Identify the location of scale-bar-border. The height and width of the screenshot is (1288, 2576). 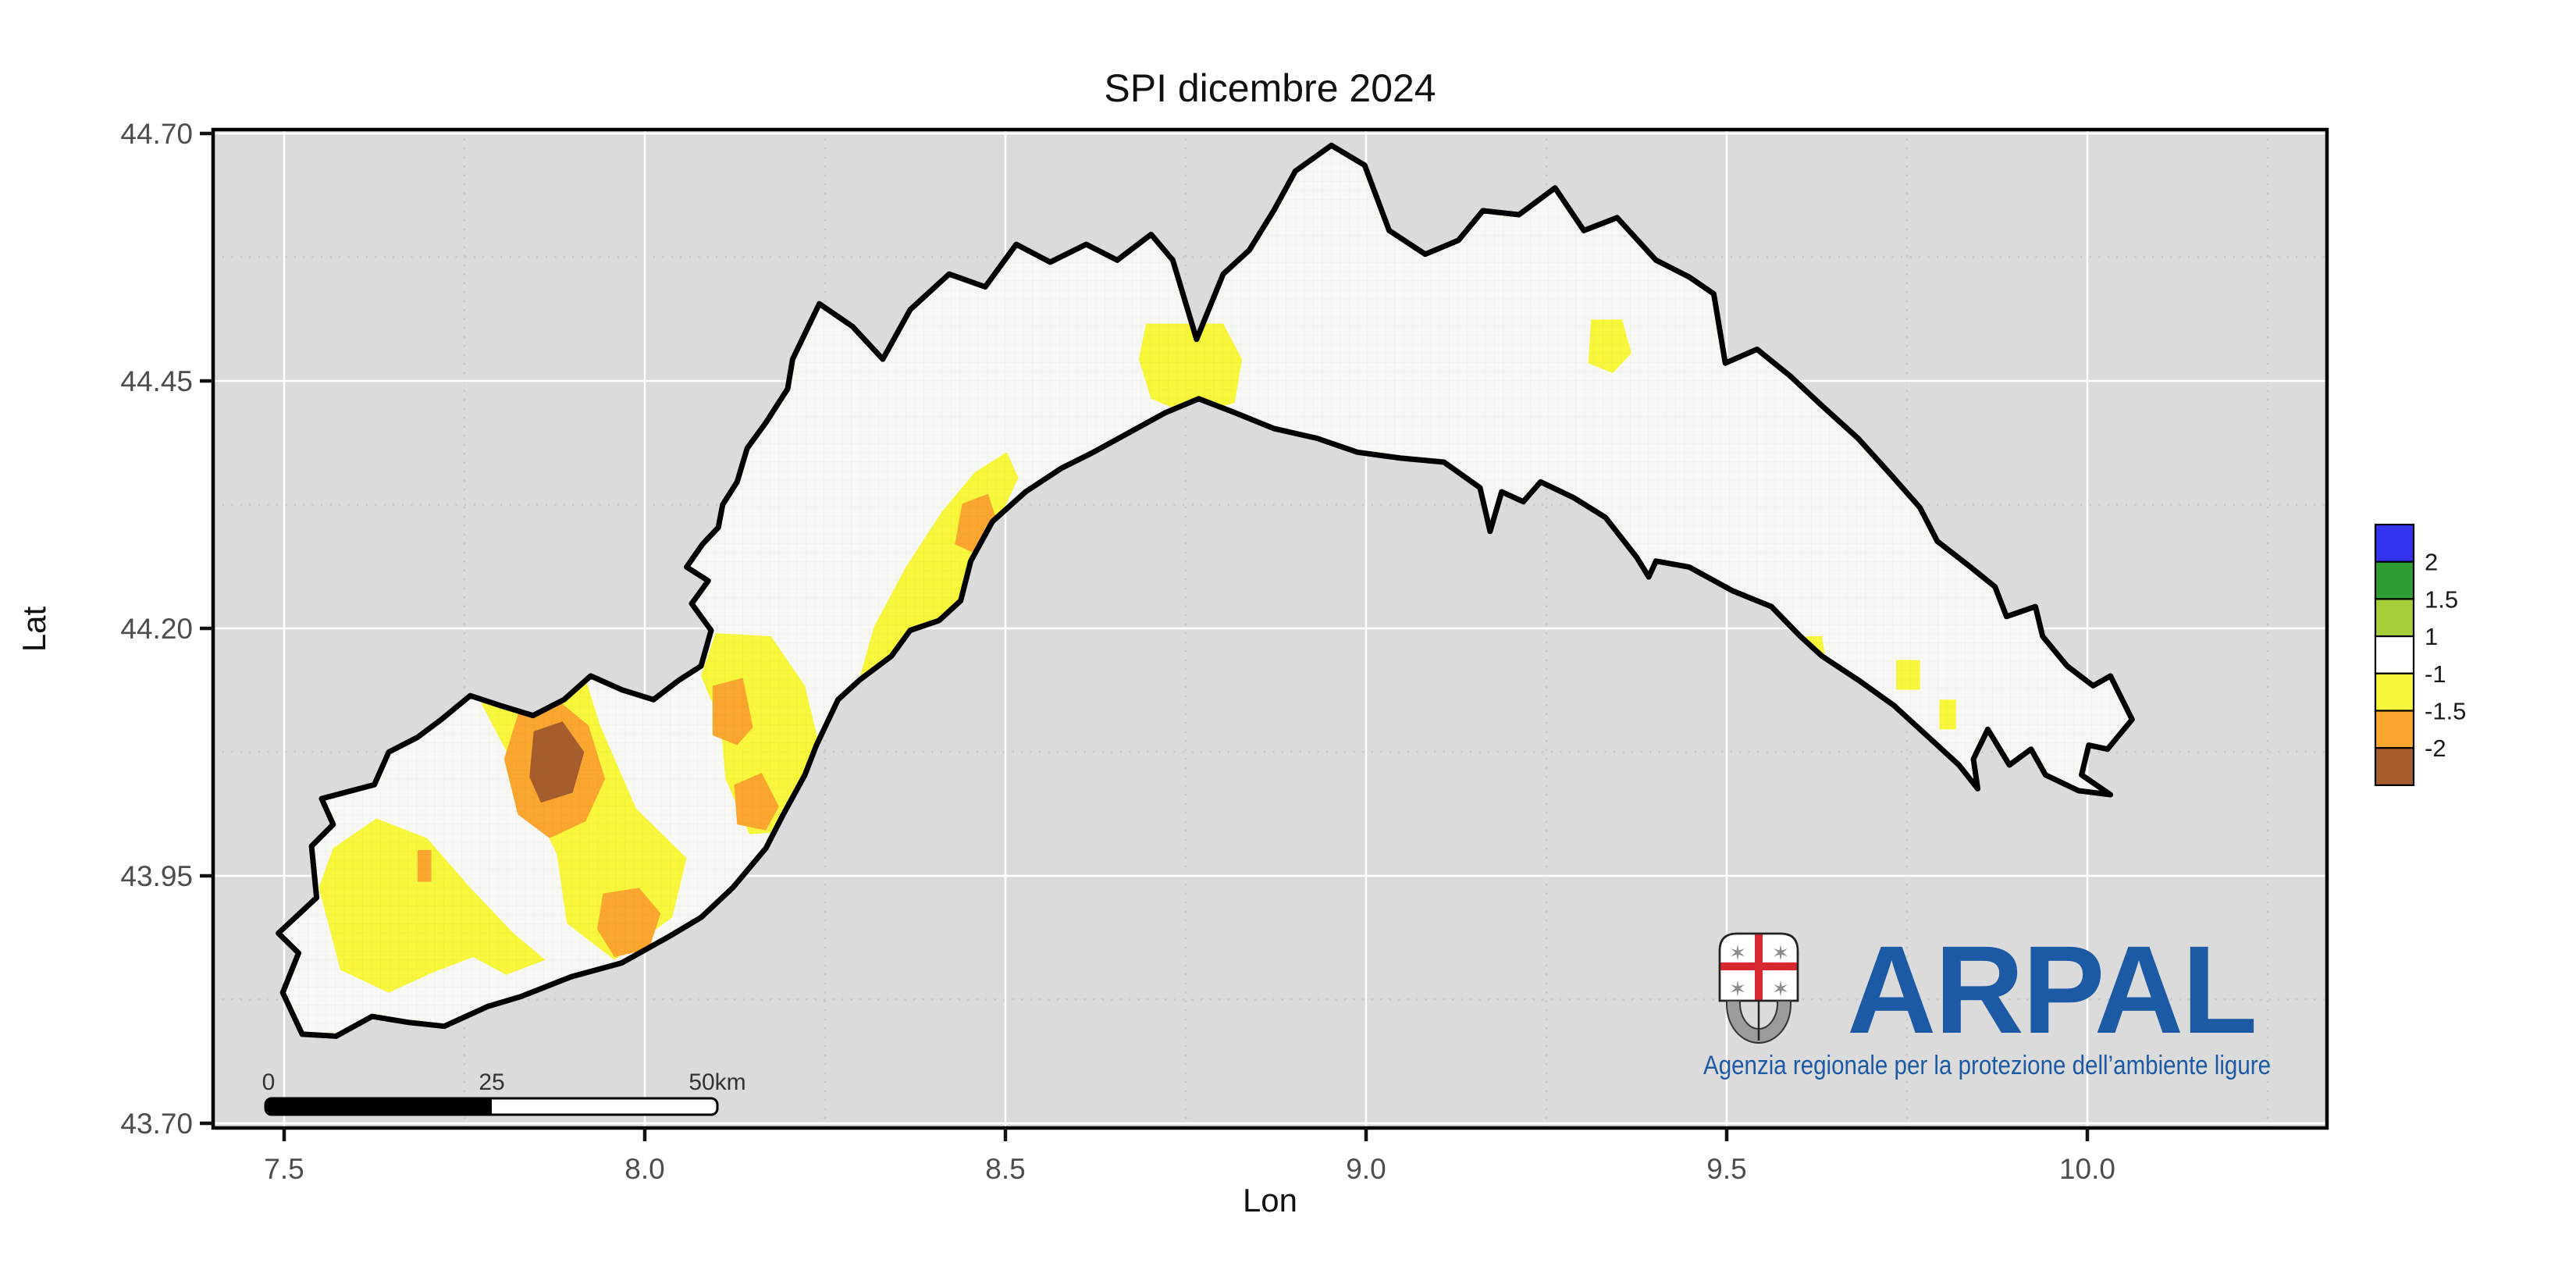
(491, 1106).